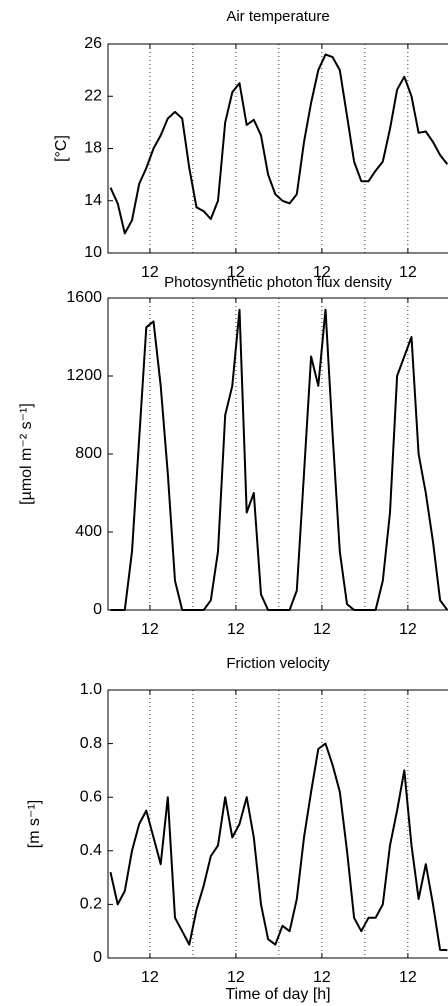  I want to click on y-axis-label: [µmol m⁻² s⁻¹], so click(26, 454).